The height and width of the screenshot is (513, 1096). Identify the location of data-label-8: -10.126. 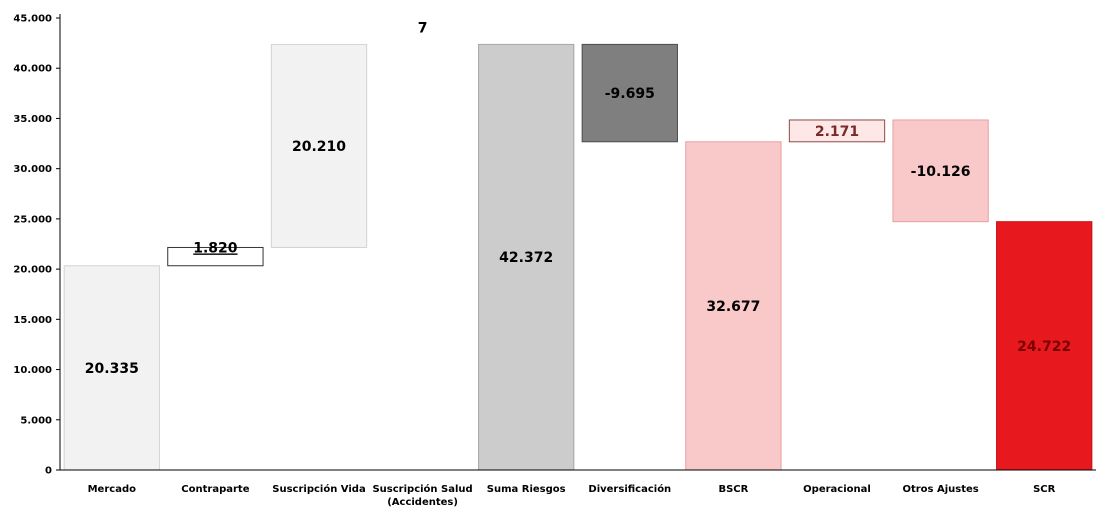
(941, 172).